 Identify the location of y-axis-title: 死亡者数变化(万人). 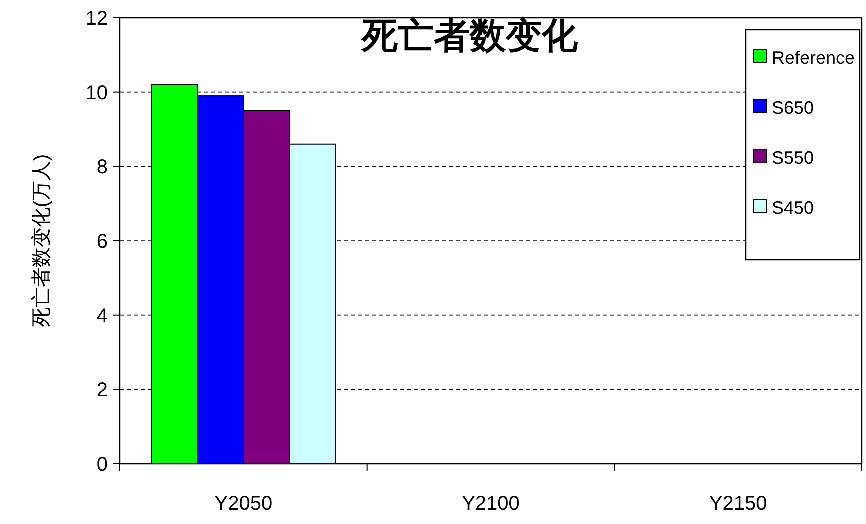
(42, 241).